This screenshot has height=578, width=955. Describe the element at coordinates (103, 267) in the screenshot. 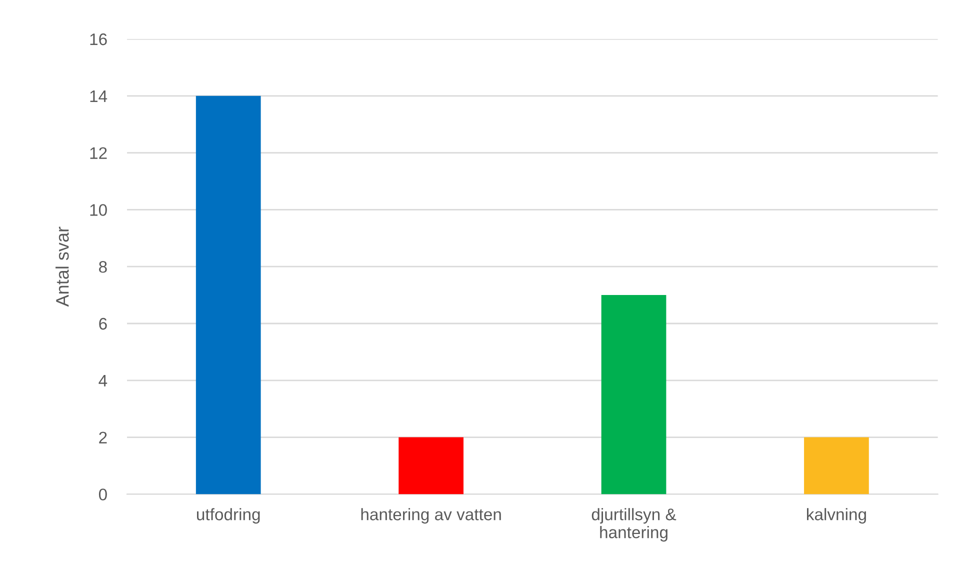

I see `y-tick-label: 8` at that location.